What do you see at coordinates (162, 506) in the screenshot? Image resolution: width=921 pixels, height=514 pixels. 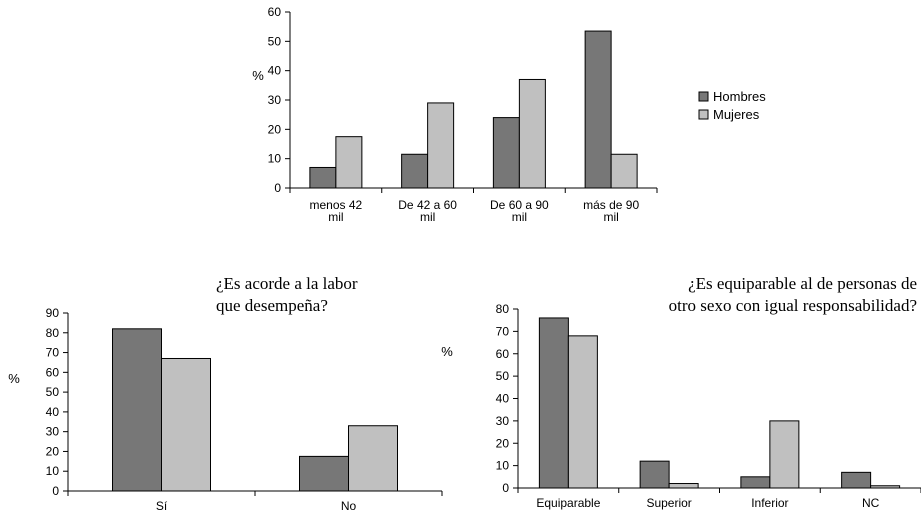 I see `chart-2-category-label: Sí` at bounding box center [162, 506].